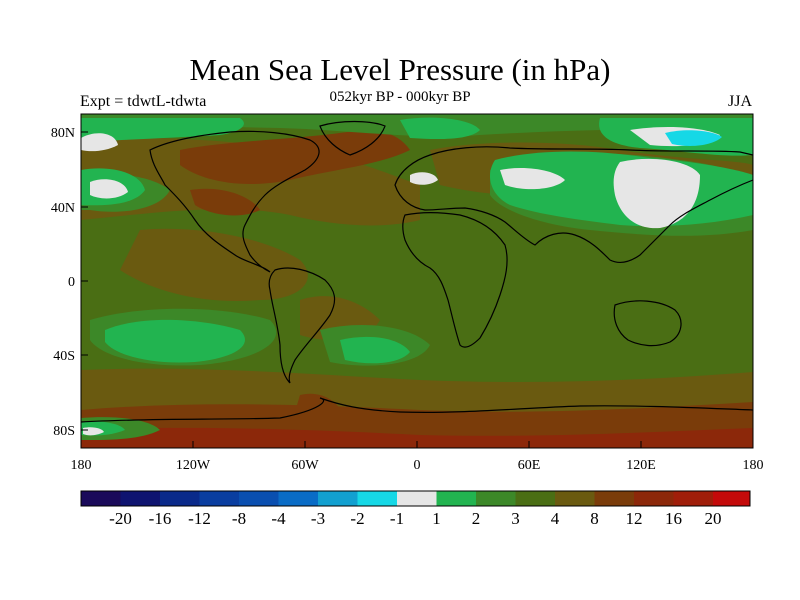 The width and height of the screenshot is (800, 600). What do you see at coordinates (594, 518) in the screenshot?
I see `colorbar-label: 8` at bounding box center [594, 518].